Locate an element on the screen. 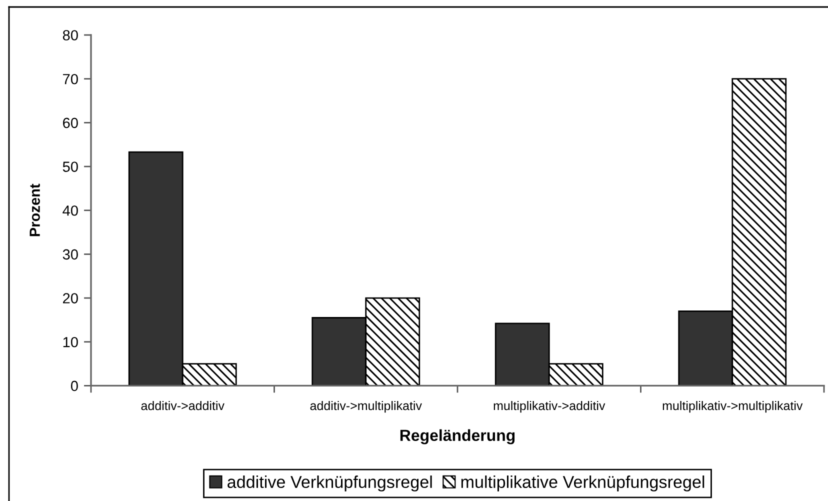 The width and height of the screenshot is (828, 501). x-tick-label: additiv->multiplikativ is located at coordinates (366, 406).